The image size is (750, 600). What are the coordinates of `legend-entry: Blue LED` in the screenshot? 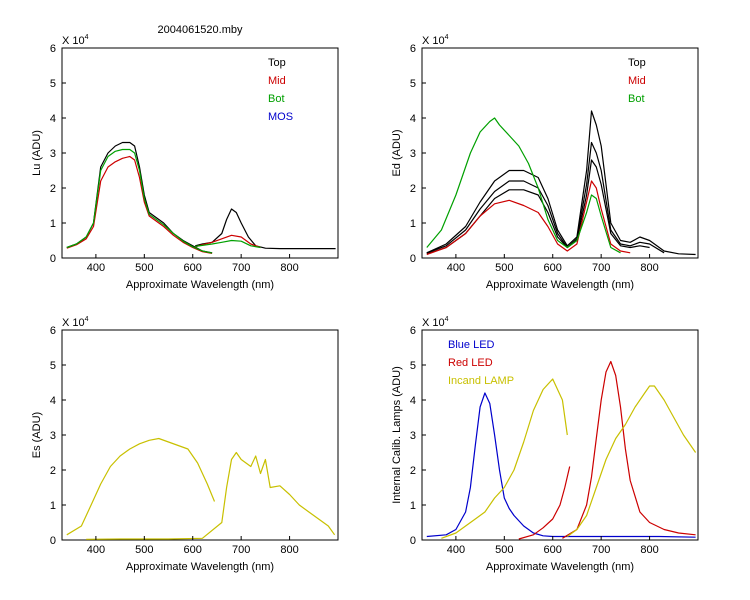 It's located at (471, 345).